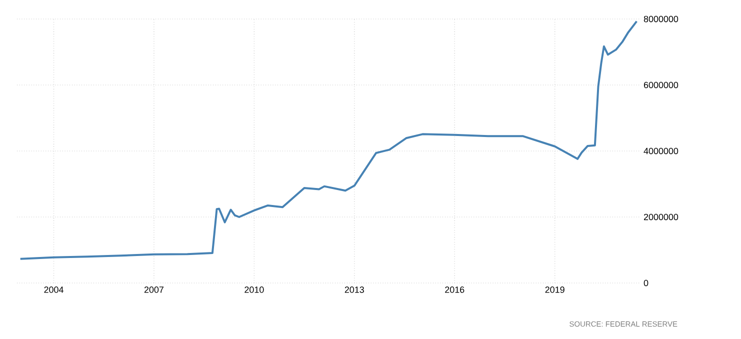 Image resolution: width=741 pixels, height=339 pixels. What do you see at coordinates (646, 283) in the screenshot?
I see `y-tick-label: 0` at bounding box center [646, 283].